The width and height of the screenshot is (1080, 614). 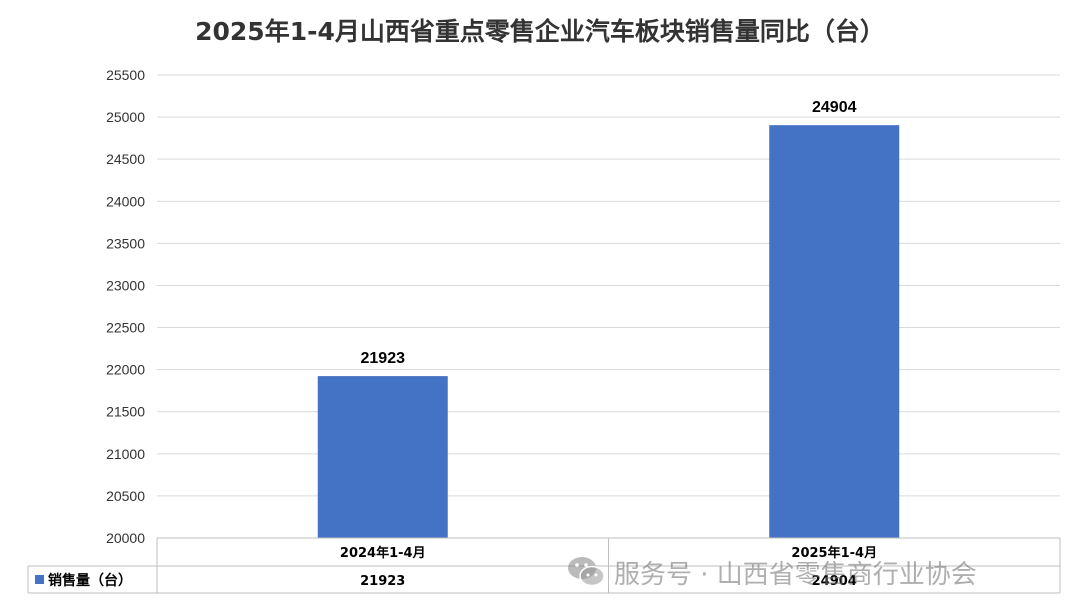 What do you see at coordinates (125, 412) in the screenshot?
I see `y-tick-label: 21500` at bounding box center [125, 412].